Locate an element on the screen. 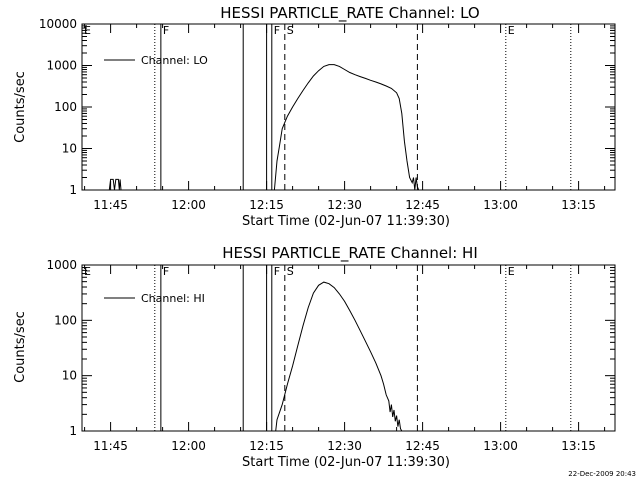  chart-title: HESSI PARTICLE_RATE Channel: HI is located at coordinates (350, 253).